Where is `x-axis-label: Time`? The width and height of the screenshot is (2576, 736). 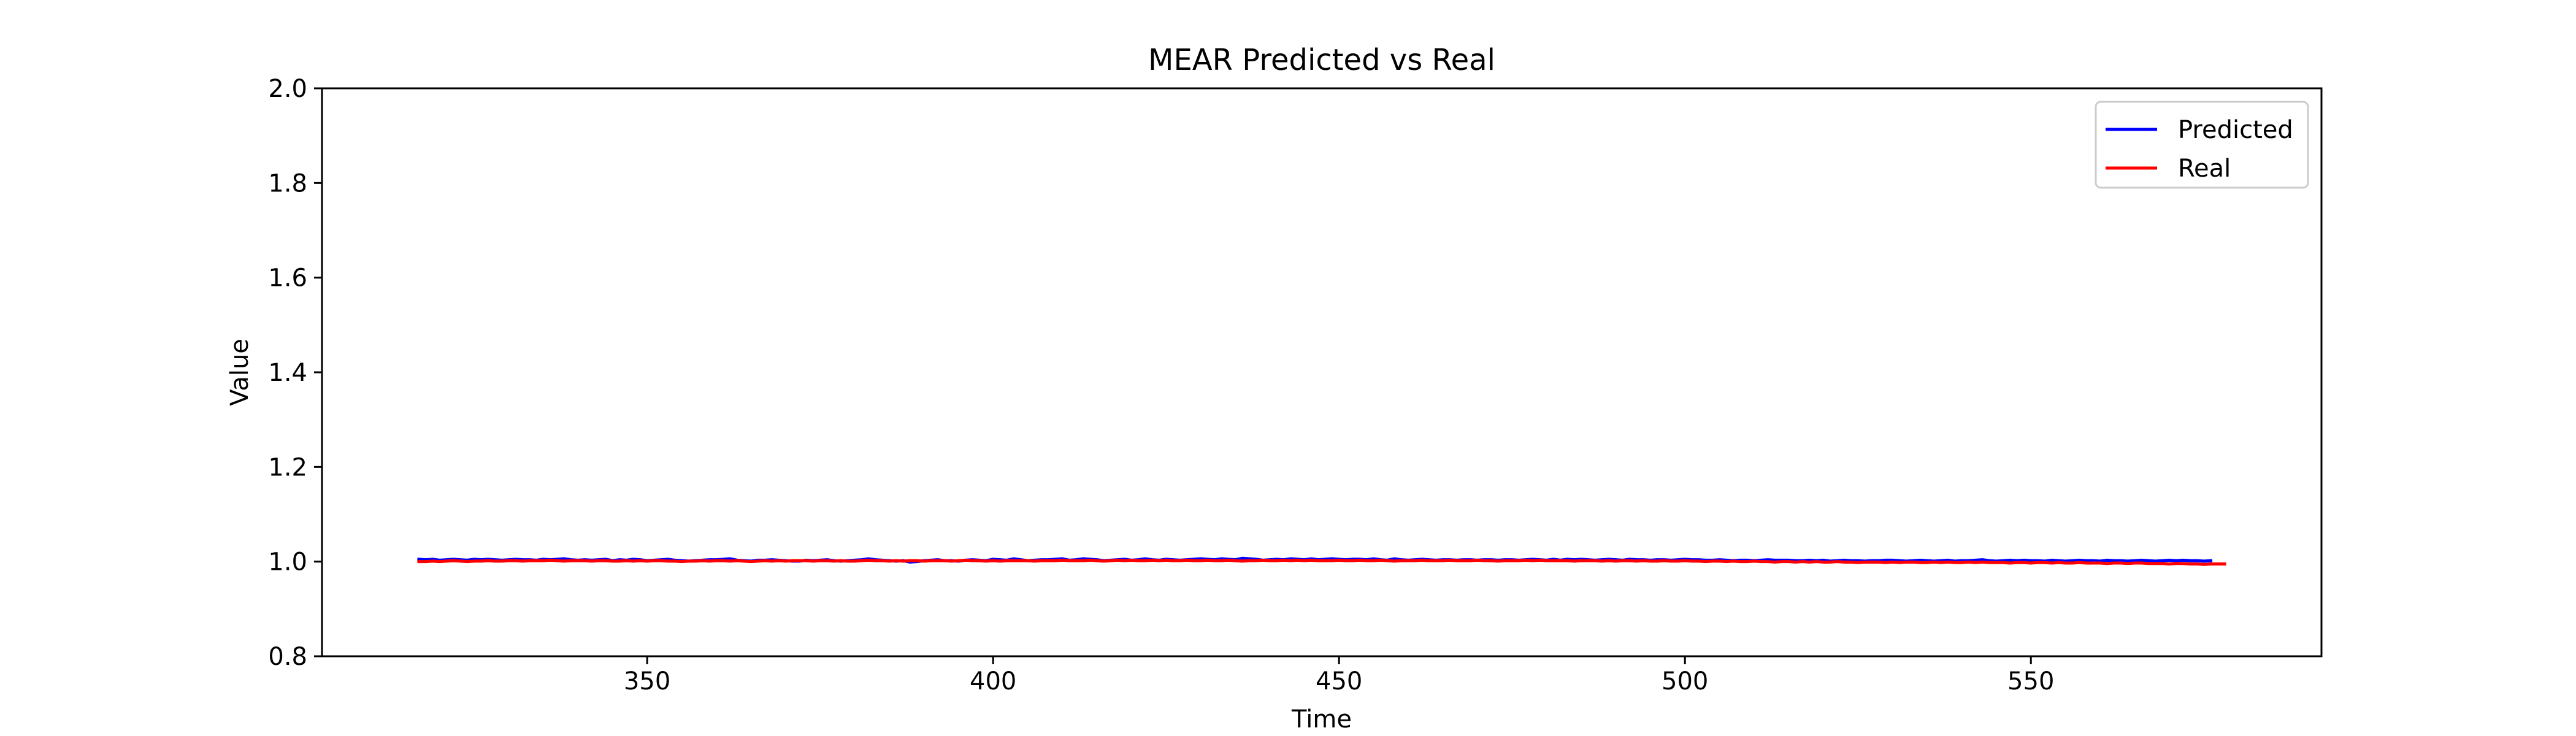
x-axis-label: Time is located at coordinates (1321, 719).